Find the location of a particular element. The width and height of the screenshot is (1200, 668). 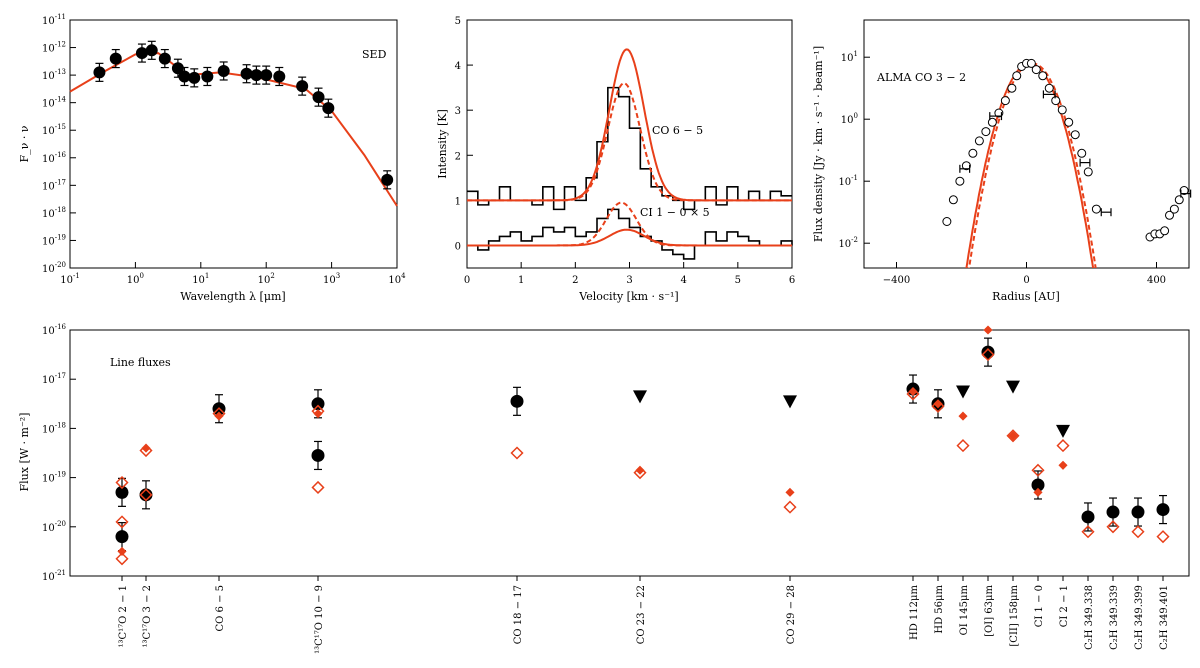

line-fluxes-x-tick-label: [CII] 158μm is located at coordinates (1014, 615).